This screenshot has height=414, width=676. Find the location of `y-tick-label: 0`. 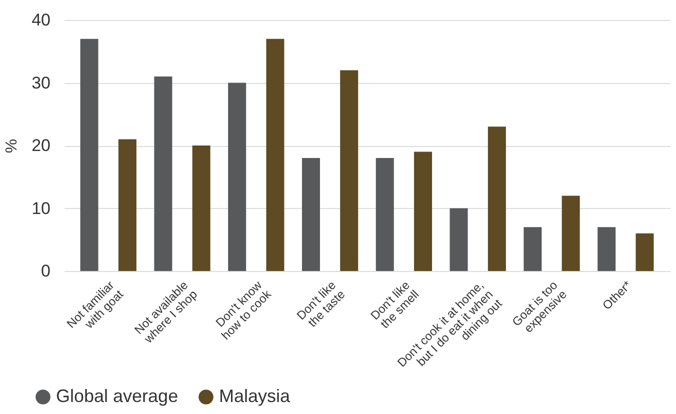

y-tick-label: 0 is located at coordinates (45, 271).